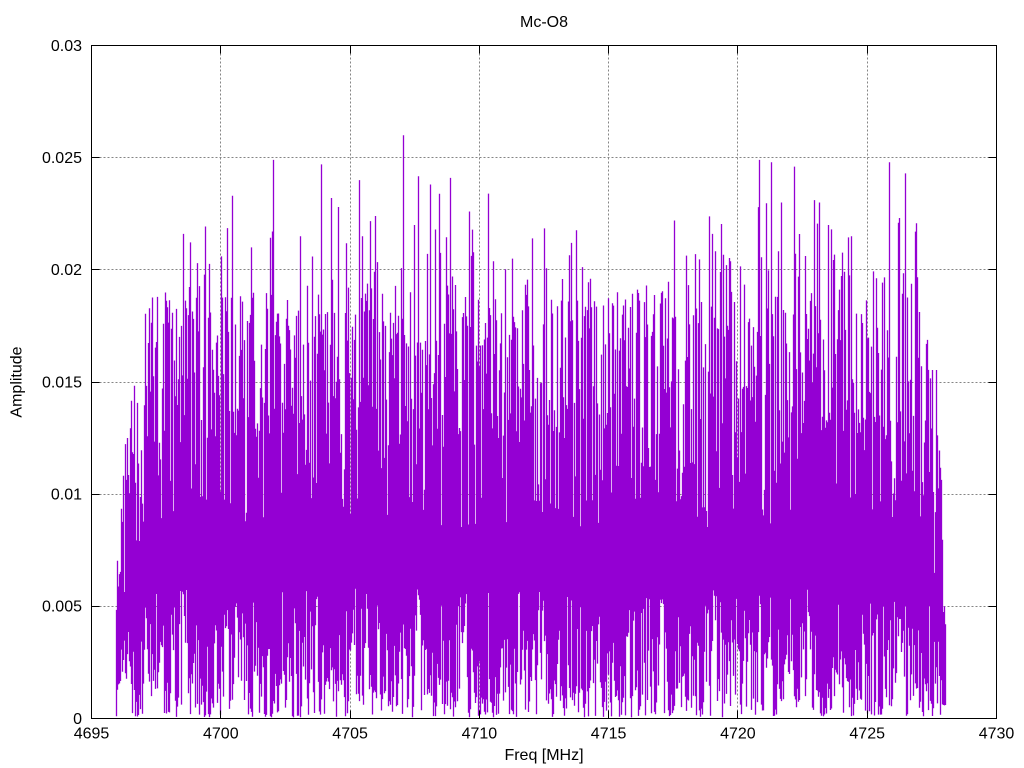 This screenshot has width=1024, height=768. What do you see at coordinates (62, 158) in the screenshot?
I see `svg-text: 0.025` at bounding box center [62, 158].